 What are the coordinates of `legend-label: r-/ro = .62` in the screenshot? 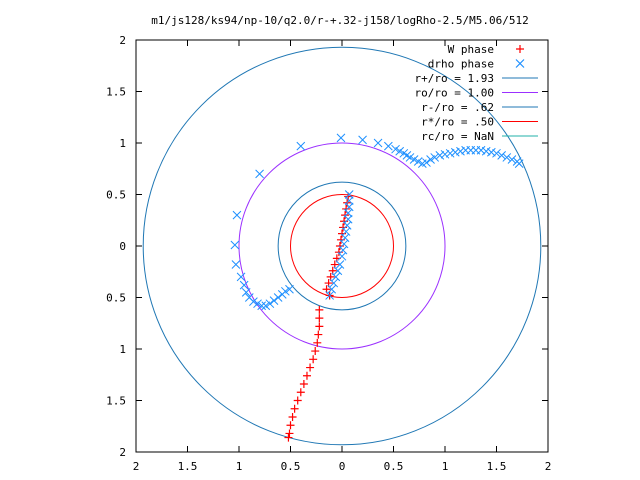 It's located at (457, 107).